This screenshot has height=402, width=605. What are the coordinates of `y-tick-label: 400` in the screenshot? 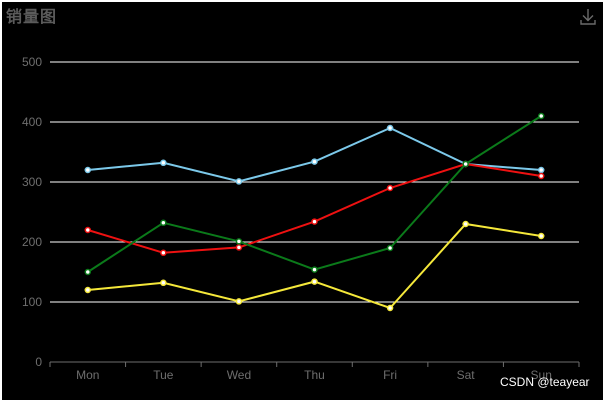 It's located at (32, 122).